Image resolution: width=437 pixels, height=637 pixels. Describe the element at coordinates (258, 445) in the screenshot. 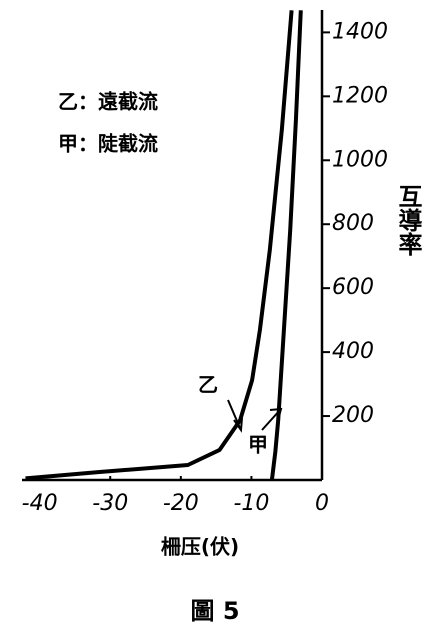

I see `curve-label: 甲` at that location.